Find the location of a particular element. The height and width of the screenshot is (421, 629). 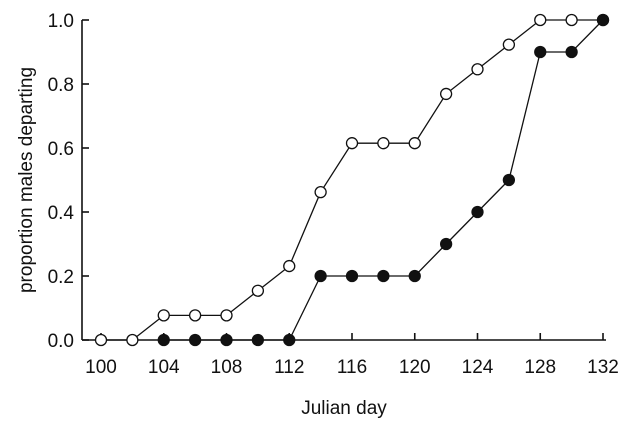

y-axis-title: proportion males departing is located at coordinates (26, 180).